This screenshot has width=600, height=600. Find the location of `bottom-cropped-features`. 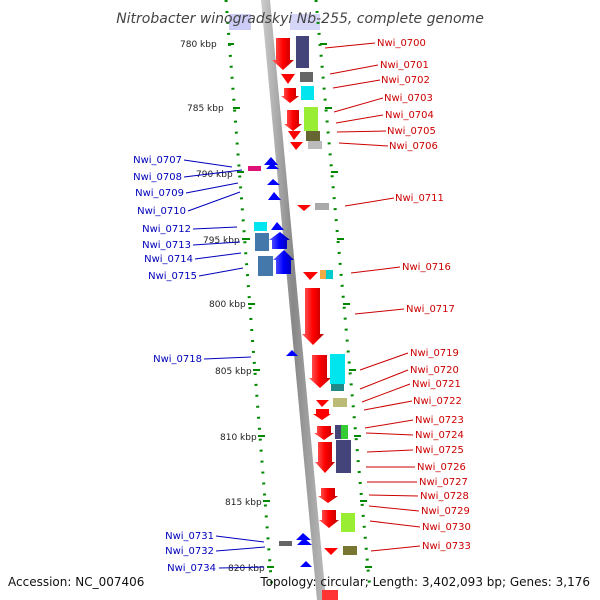

bottom-cropped-features is located at coordinates (330, 595).